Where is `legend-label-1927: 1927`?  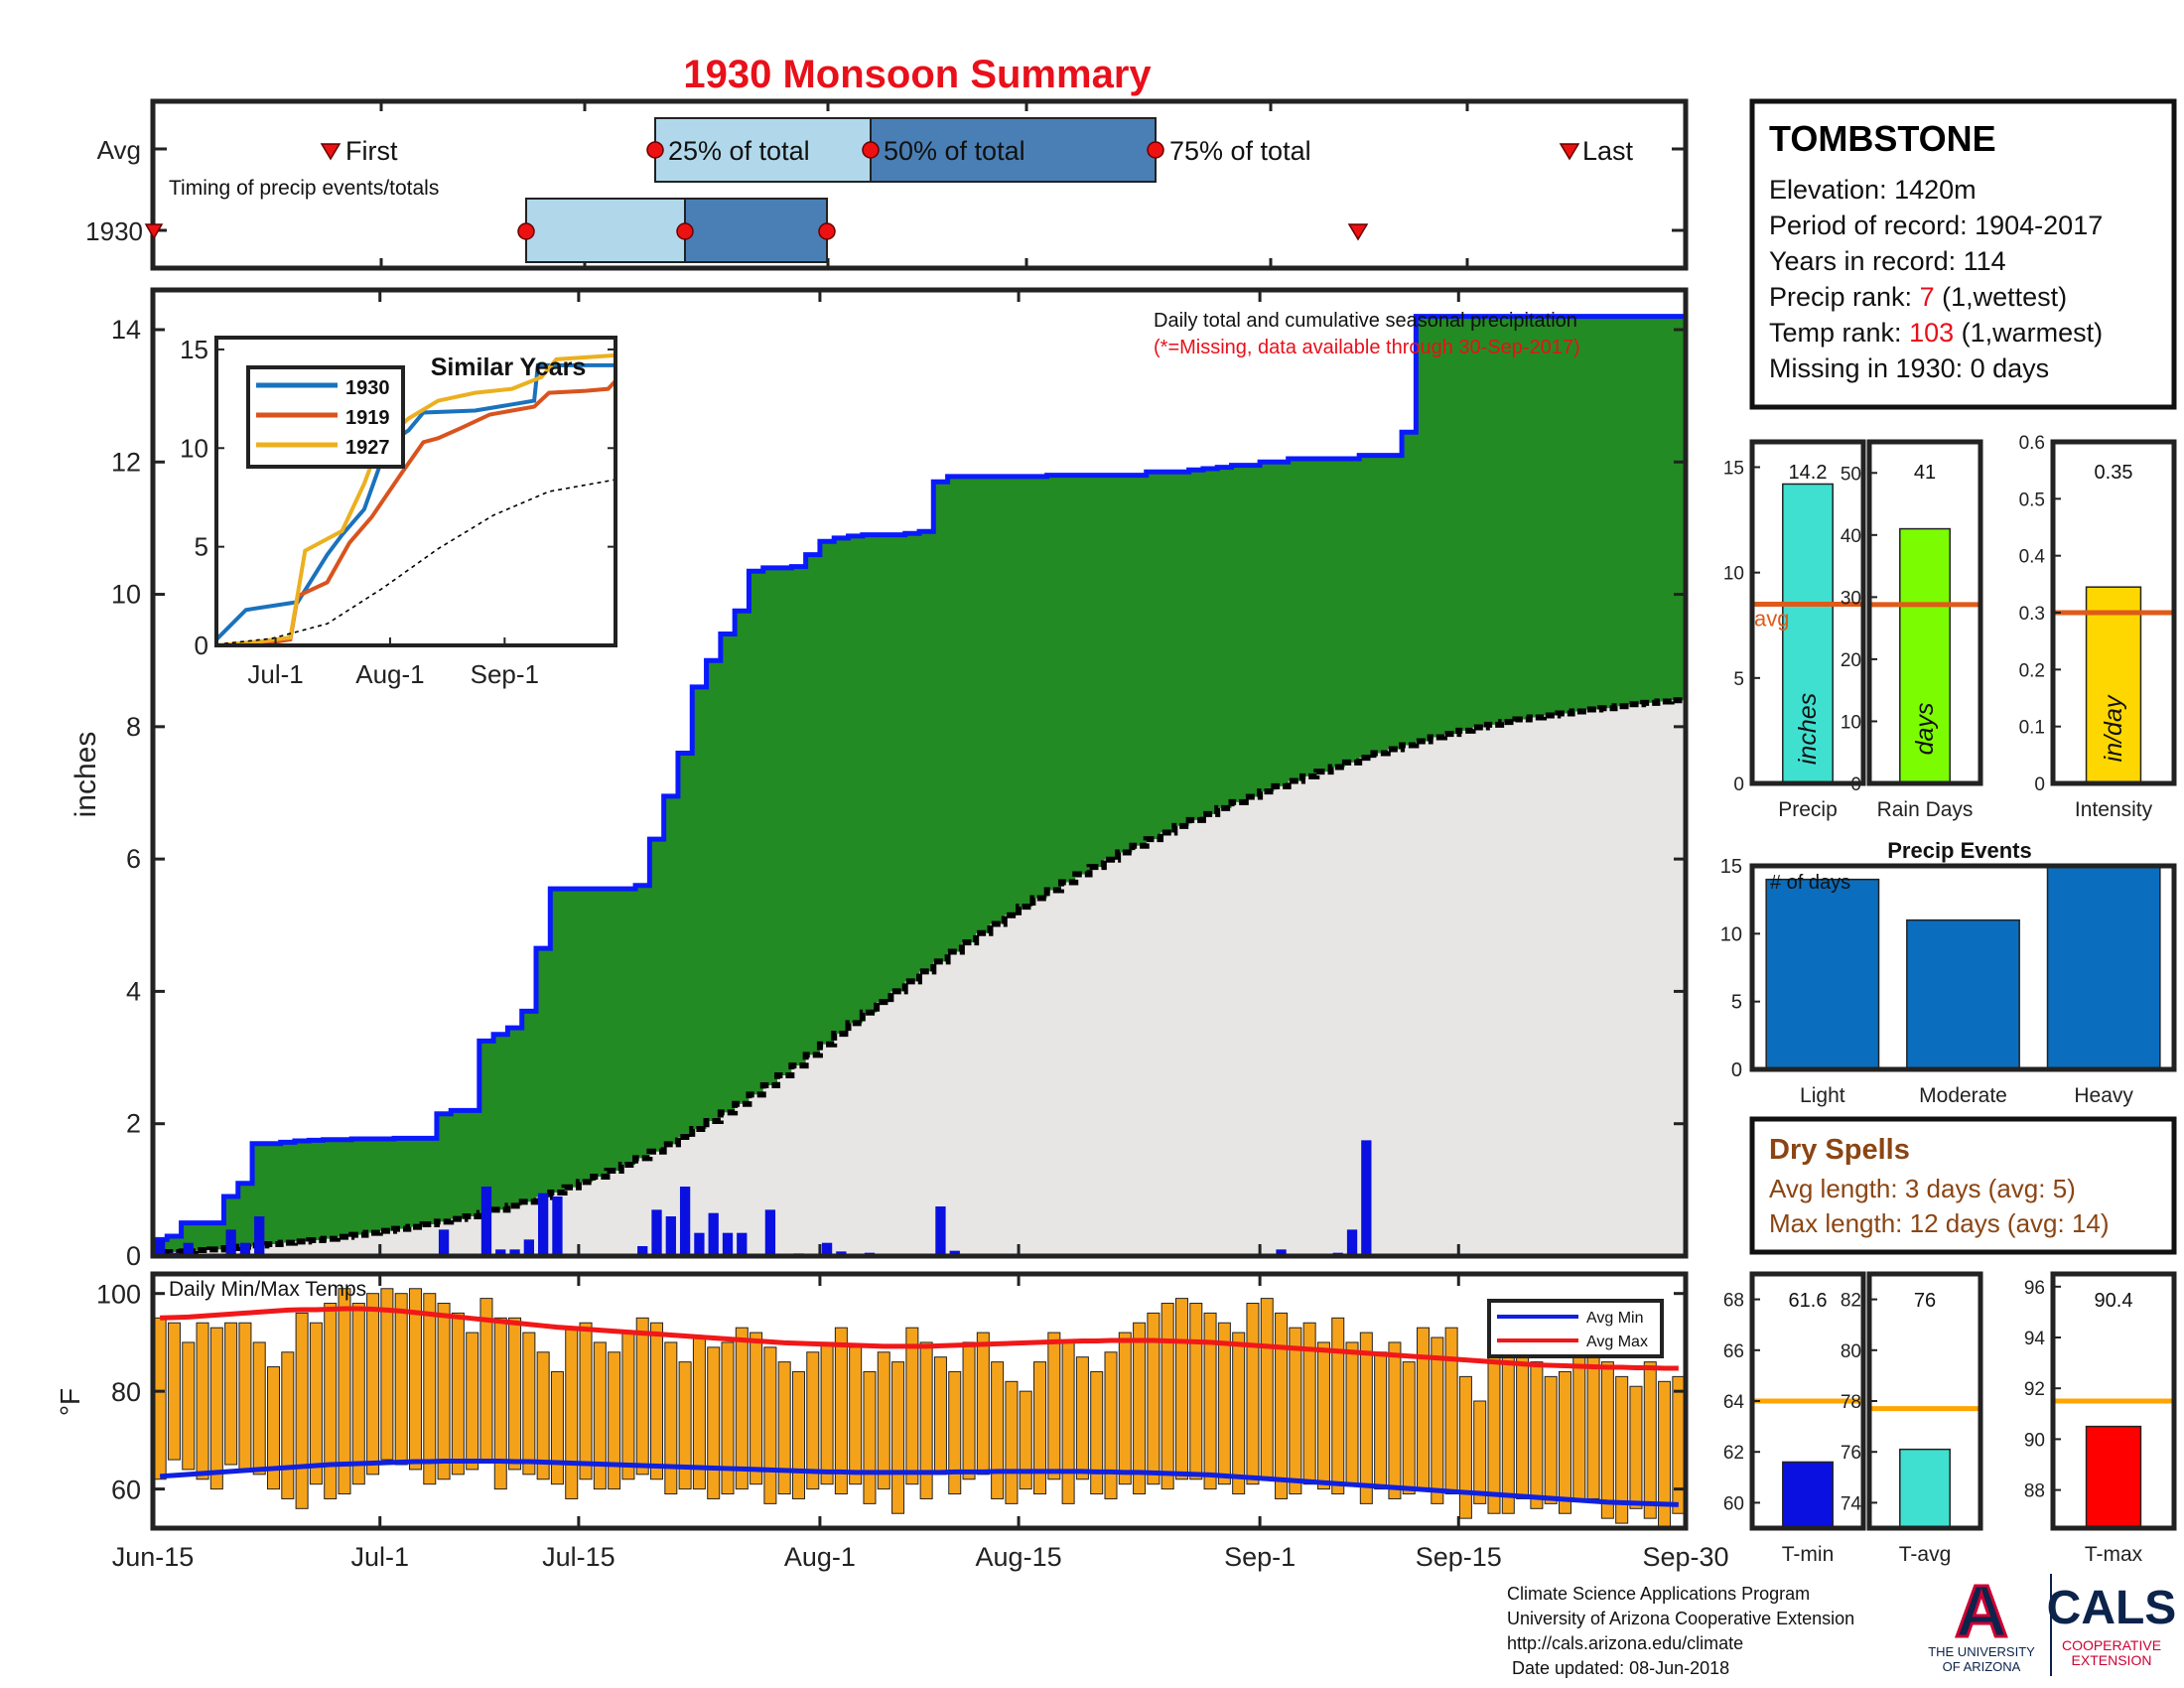 legend-label-1927: 1927 is located at coordinates (367, 448).